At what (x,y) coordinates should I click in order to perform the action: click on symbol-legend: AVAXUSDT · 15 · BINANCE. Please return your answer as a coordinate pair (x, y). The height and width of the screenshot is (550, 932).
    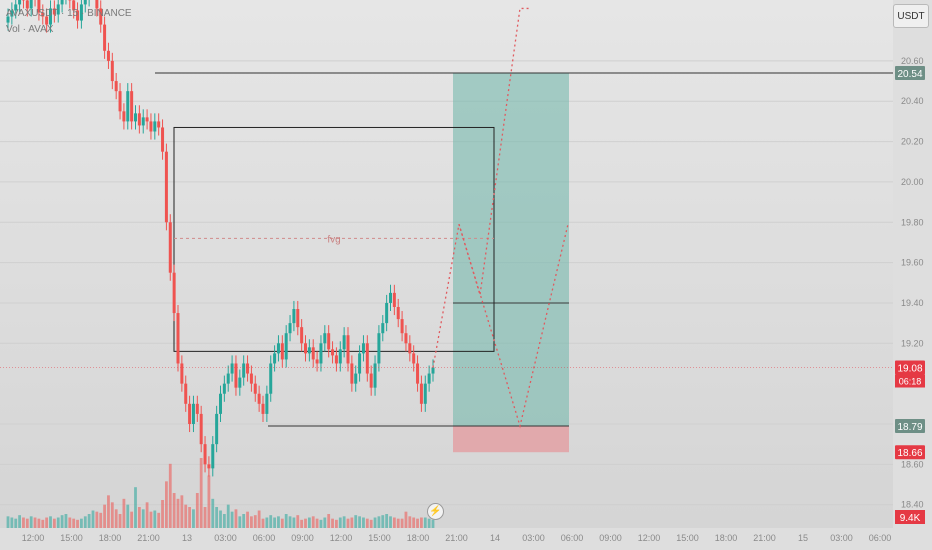
    Looking at the image, I should click on (69, 13).